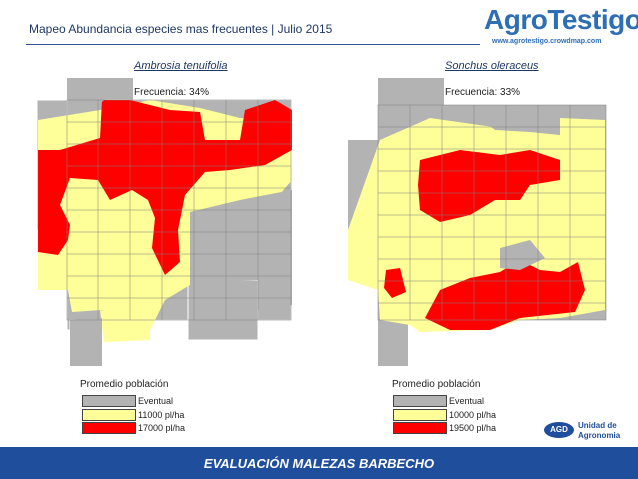 This screenshot has width=638, height=479. Describe the element at coordinates (515, 120) in the screenshot. I see `map-2-eventual-zone` at that location.